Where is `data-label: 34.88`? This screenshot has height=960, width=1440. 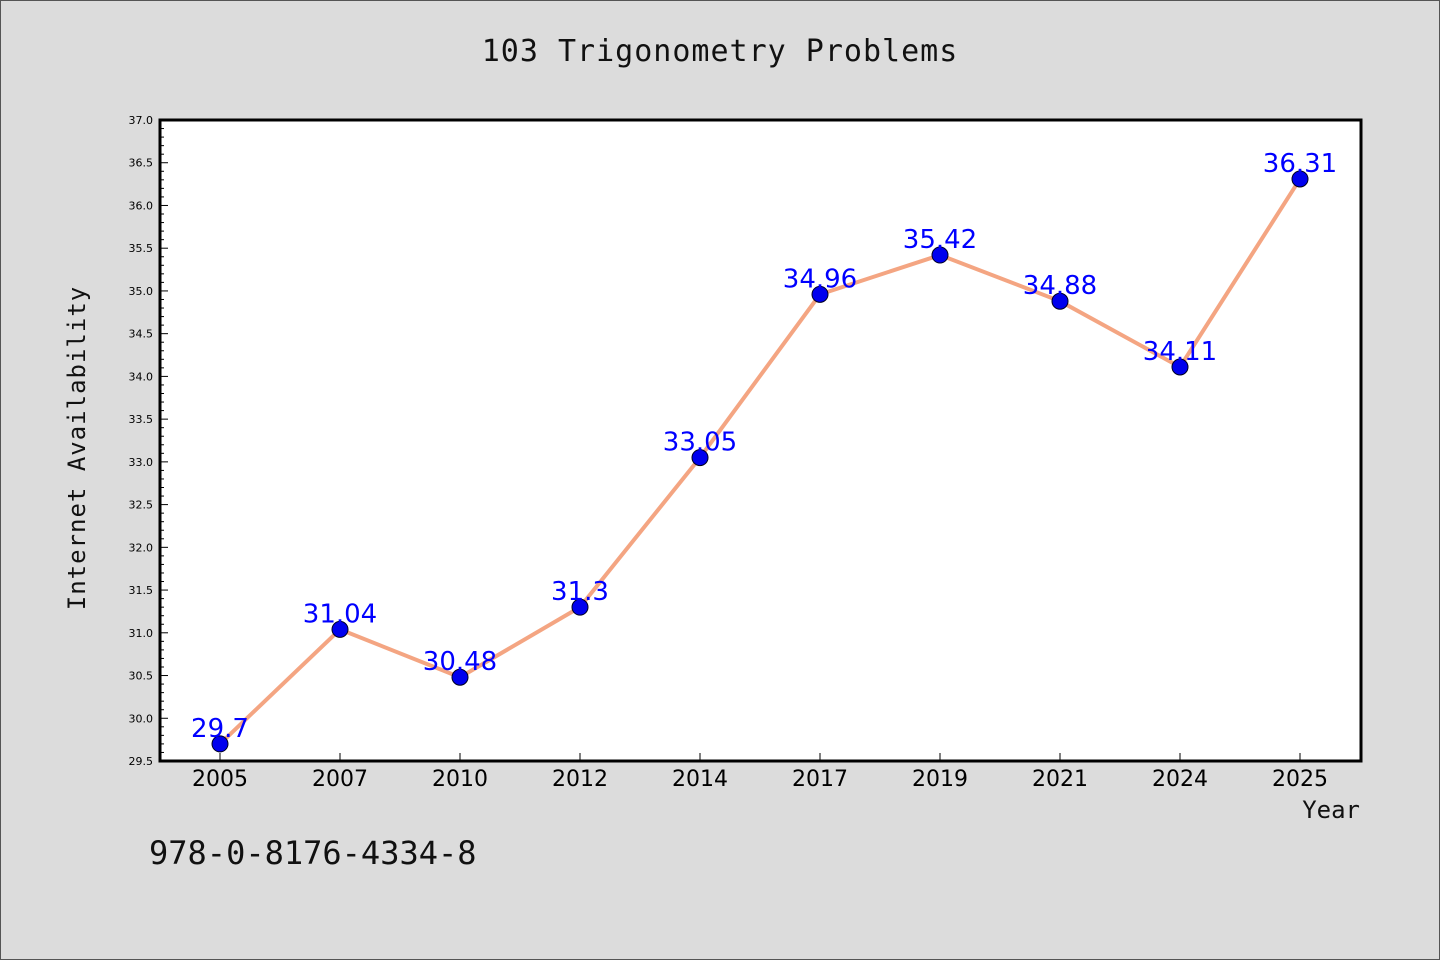 data-label: 34.88 is located at coordinates (1060, 286).